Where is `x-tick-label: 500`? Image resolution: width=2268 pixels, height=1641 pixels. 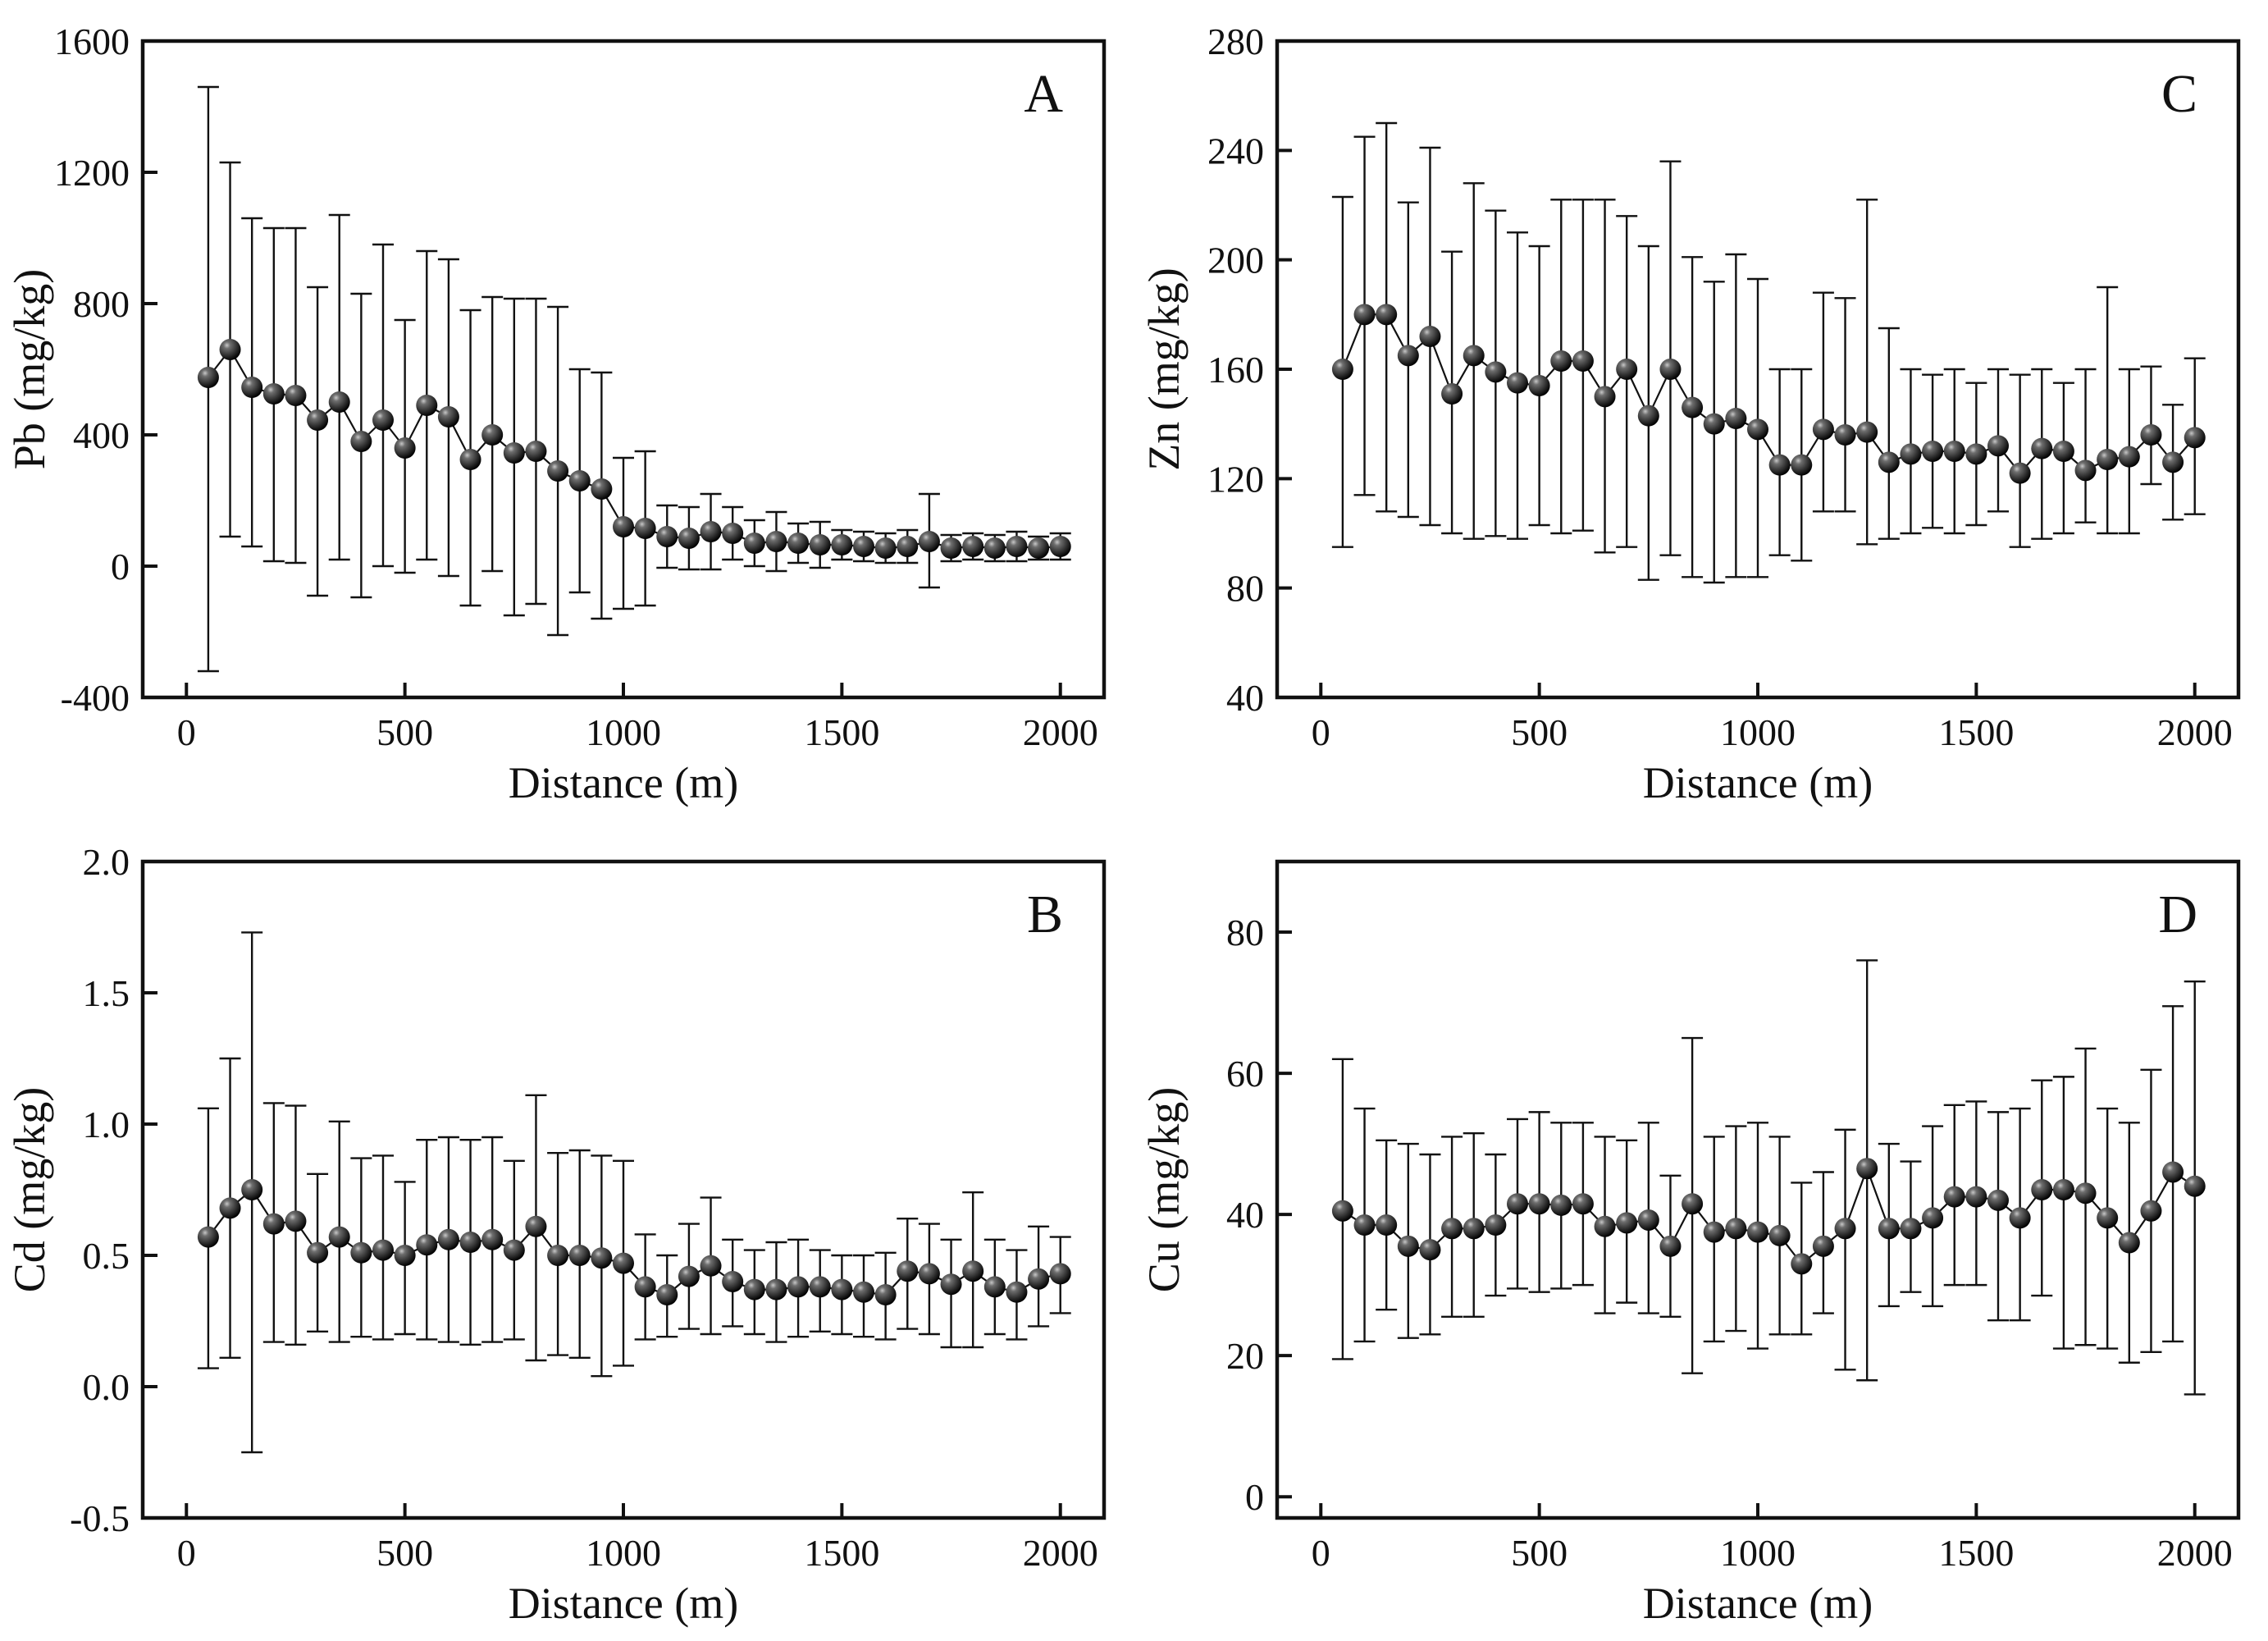 x-tick-label: 500 is located at coordinates (405, 1553).